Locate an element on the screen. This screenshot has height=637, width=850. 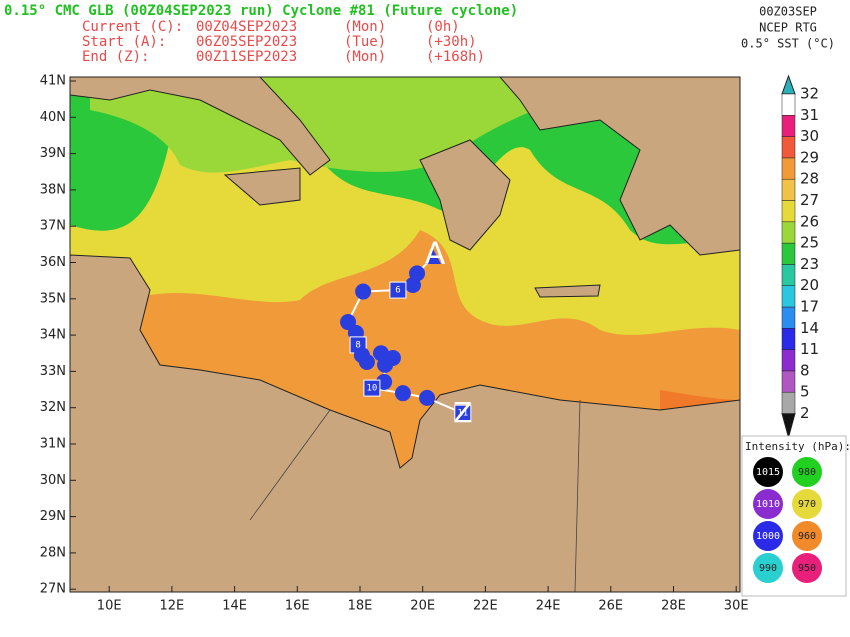
colorbar-label: 28 is located at coordinates (809, 179).